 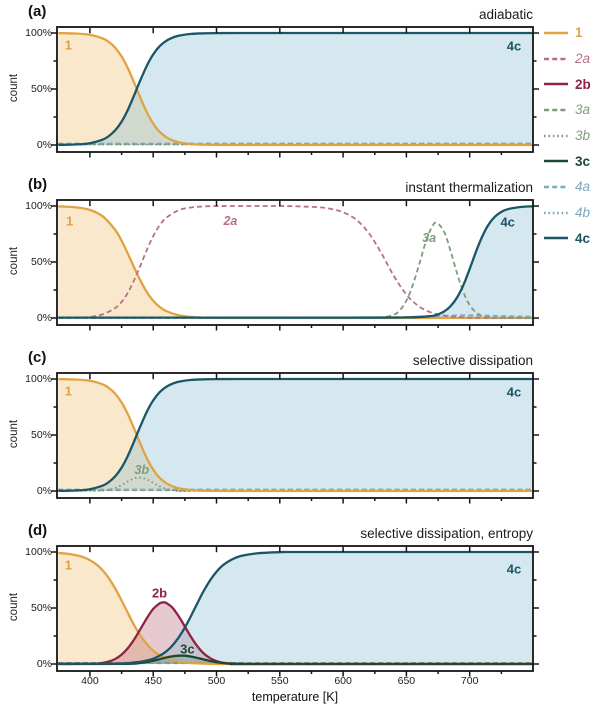 I want to click on curve-label-4c-d: 4c, so click(x=514, y=569).